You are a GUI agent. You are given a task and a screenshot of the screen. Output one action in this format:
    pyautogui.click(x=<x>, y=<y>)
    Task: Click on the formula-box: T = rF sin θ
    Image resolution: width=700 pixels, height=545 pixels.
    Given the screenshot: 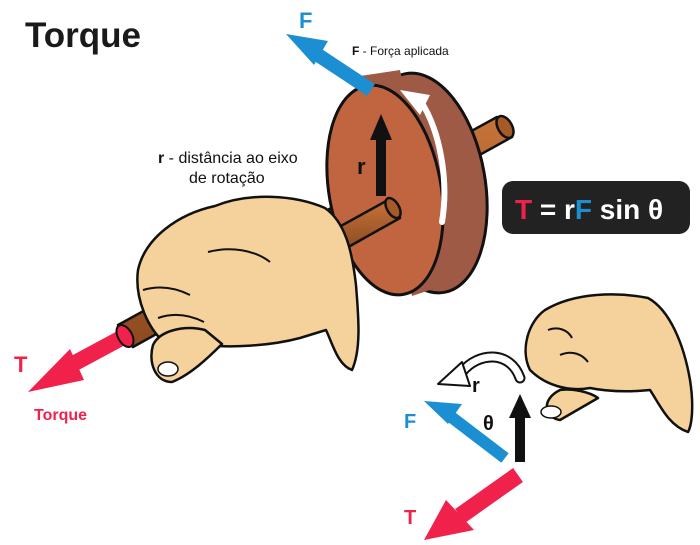 What is the action you would take?
    pyautogui.click(x=596, y=207)
    